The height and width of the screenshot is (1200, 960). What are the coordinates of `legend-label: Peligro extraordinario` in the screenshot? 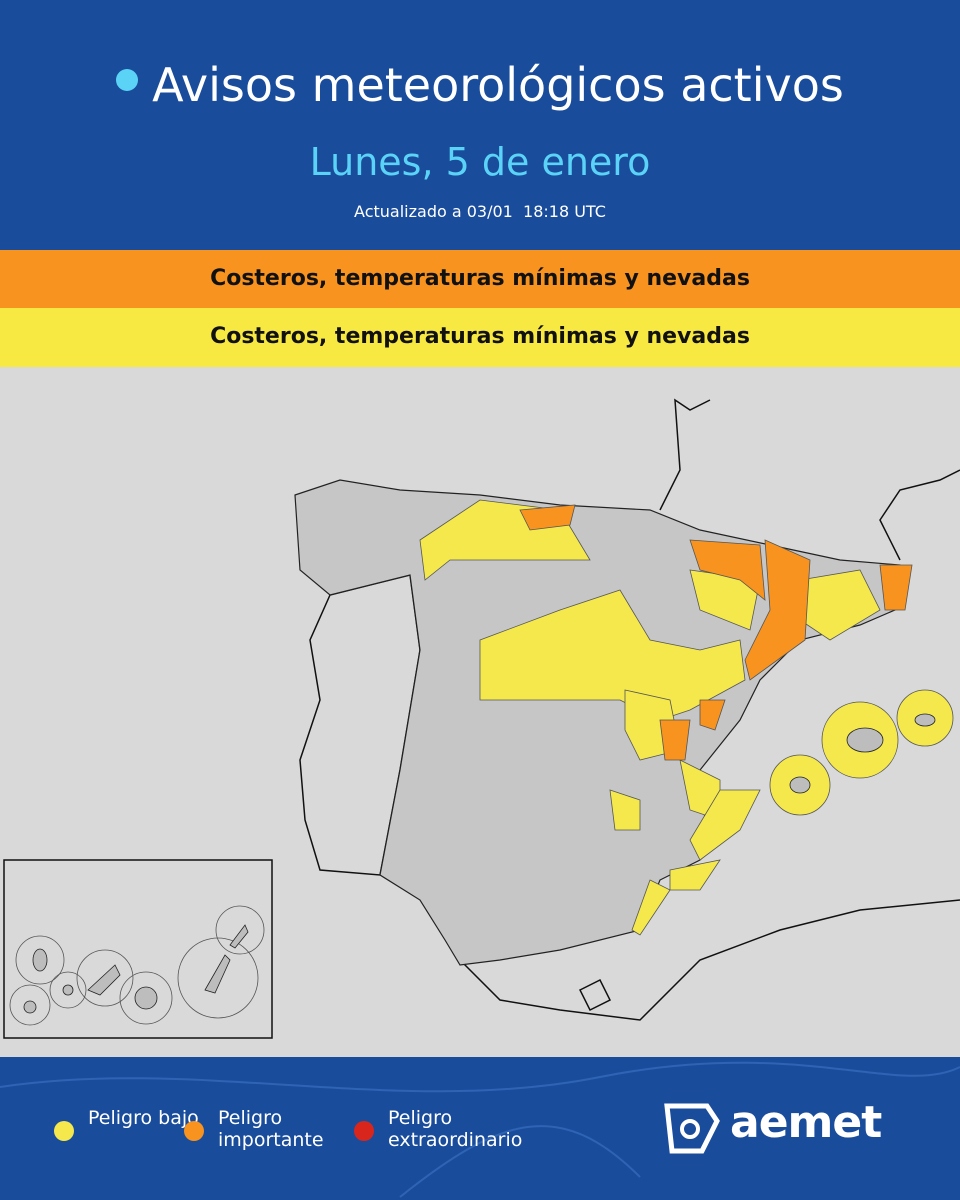 It's located at (455, 1129).